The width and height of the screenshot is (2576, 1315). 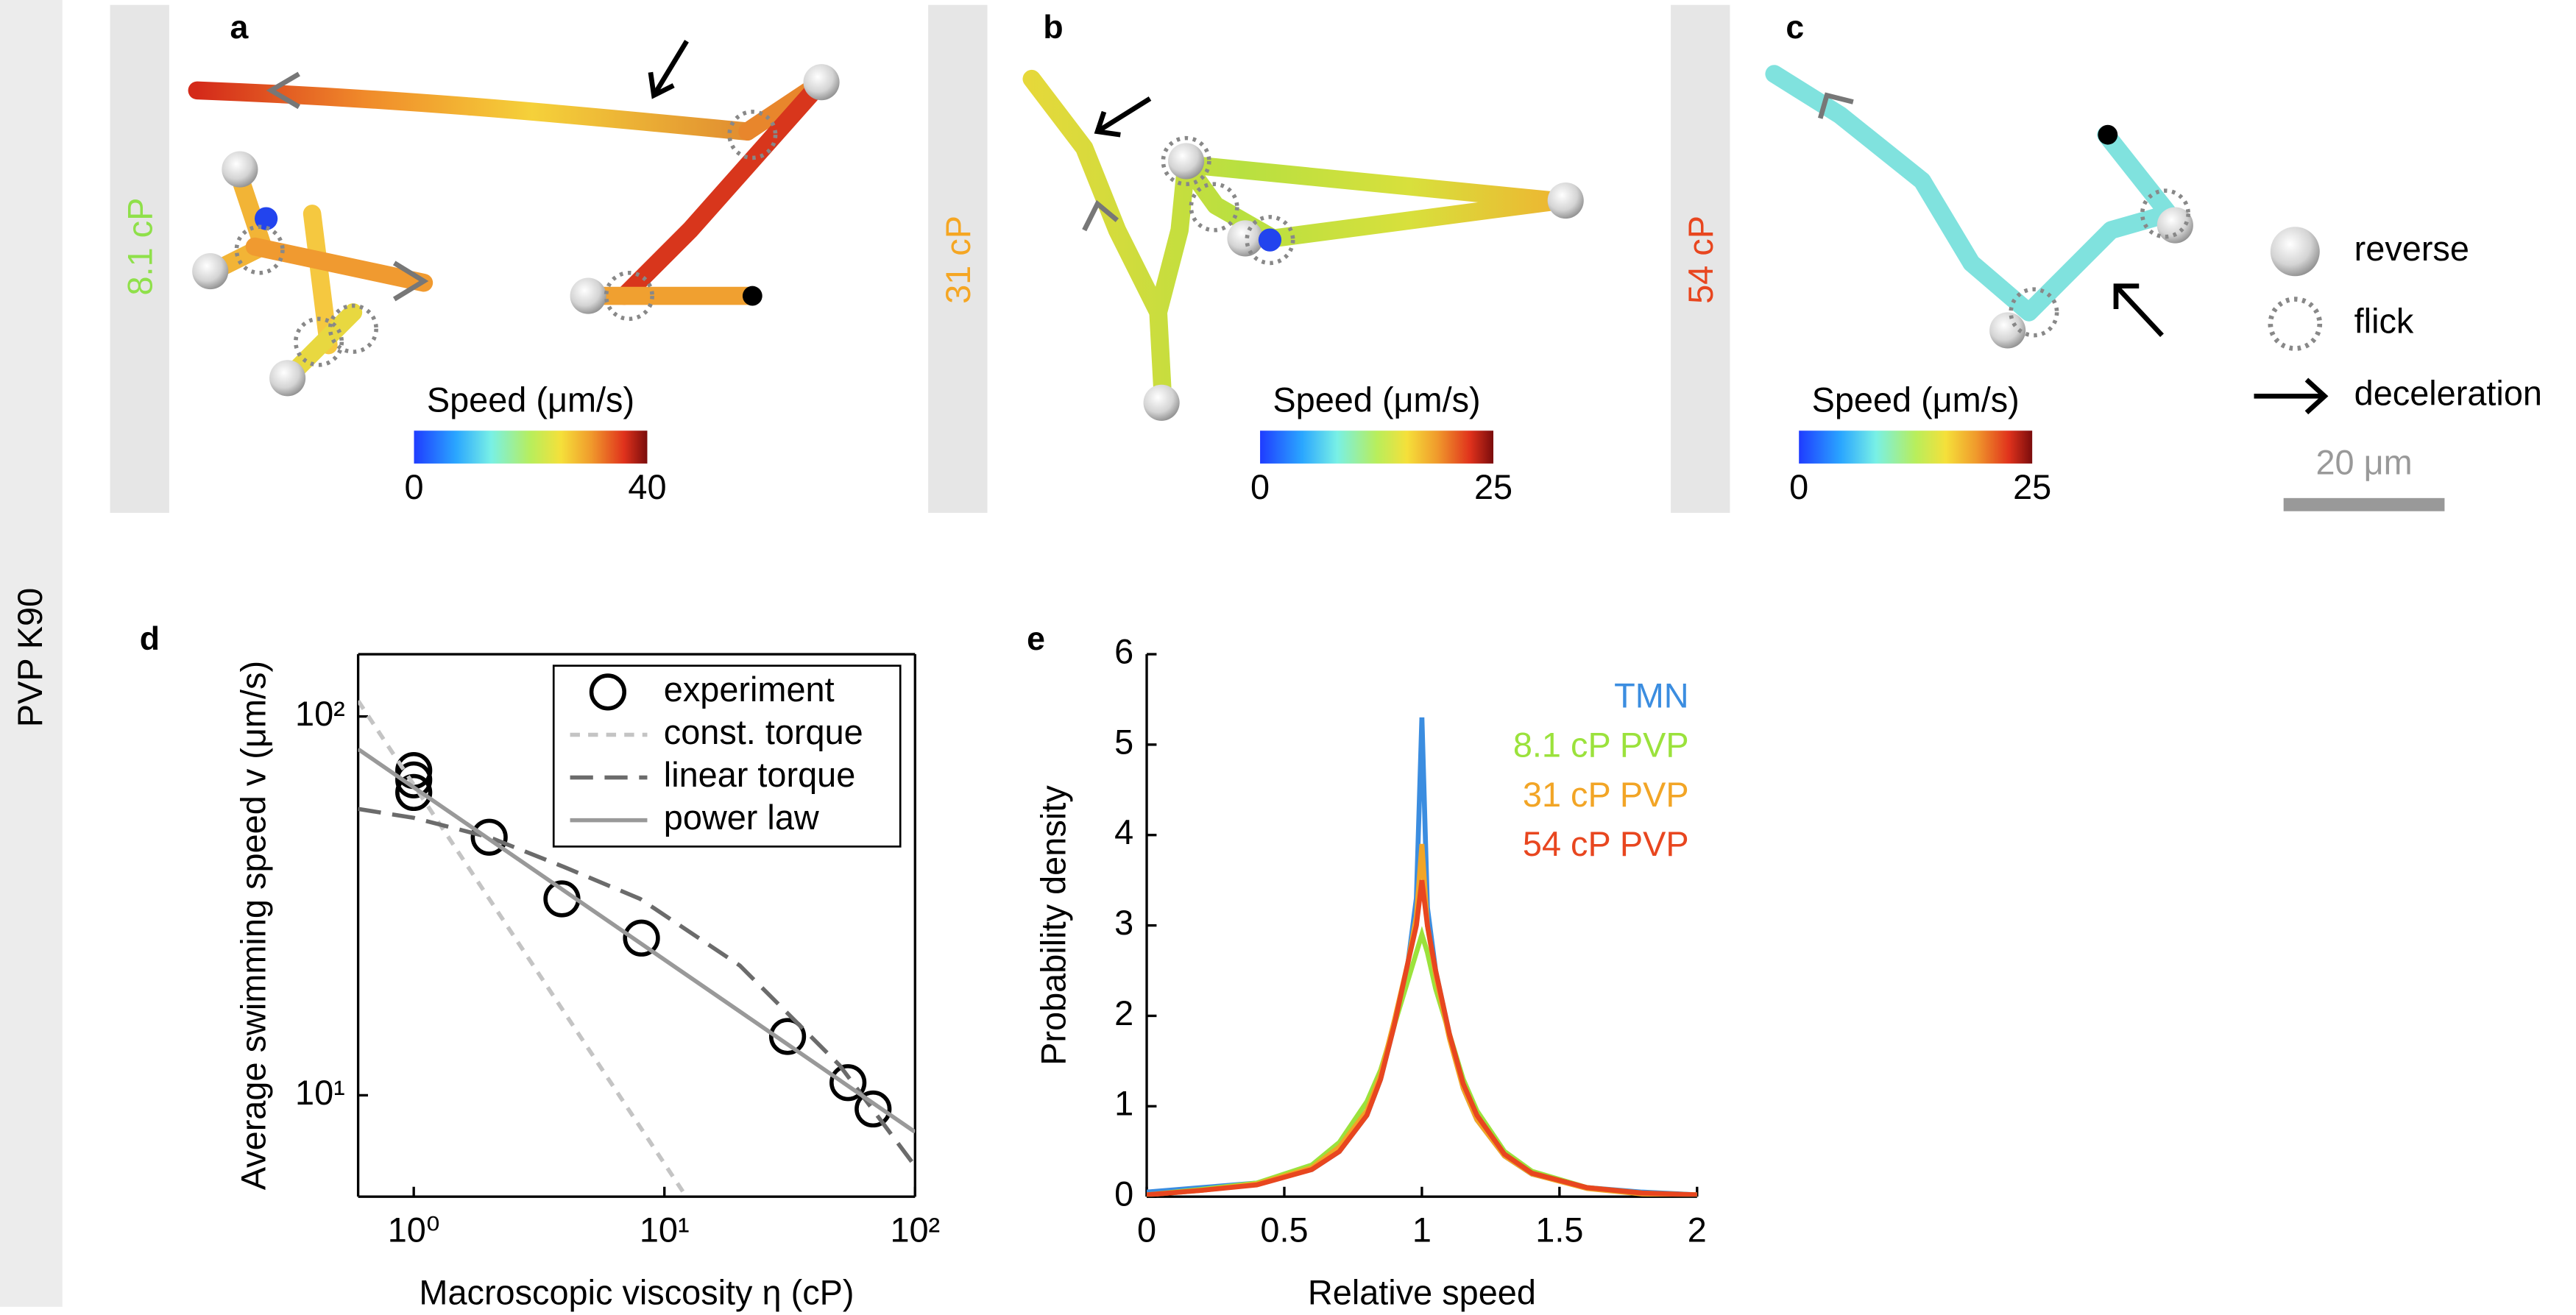 What do you see at coordinates (475, 259) in the screenshot?
I see `panel-a: 8.1 cP a Speed (μm/s) 0 40` at bounding box center [475, 259].